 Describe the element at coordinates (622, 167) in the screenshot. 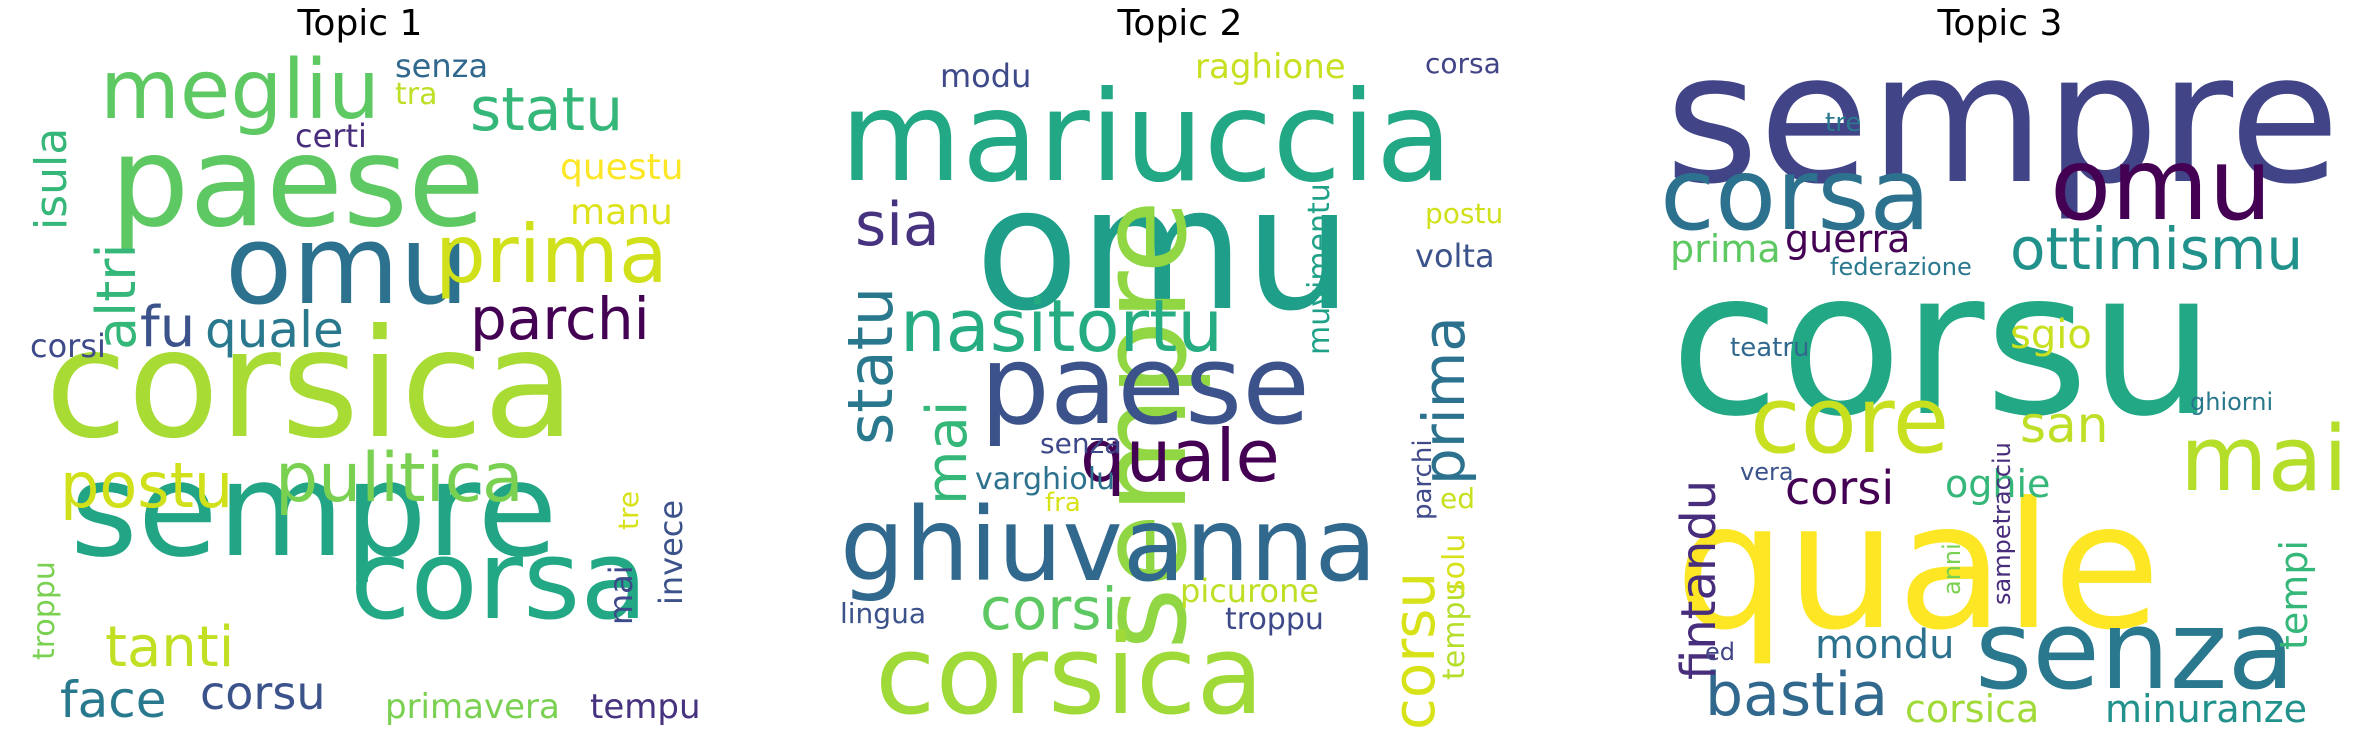

I see `word: questu` at that location.